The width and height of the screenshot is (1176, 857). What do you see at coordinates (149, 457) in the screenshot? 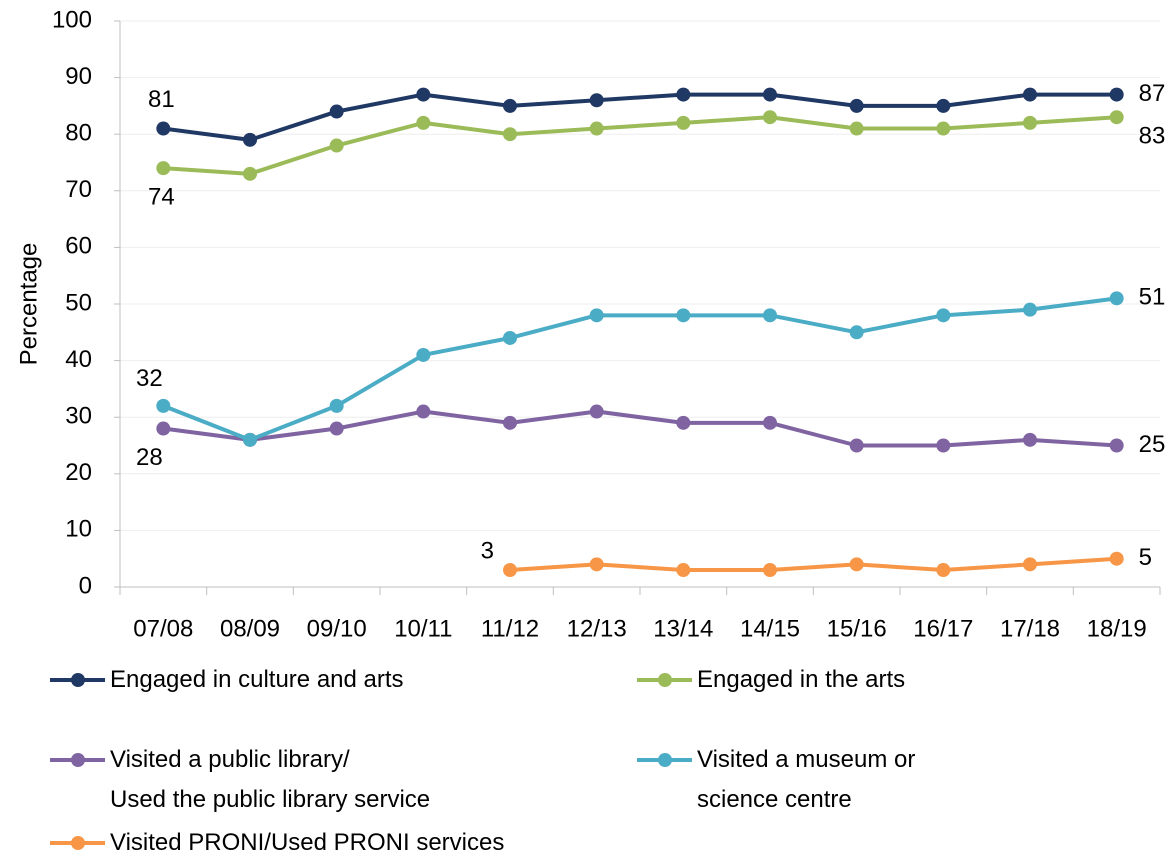
I see `data-label: 28` at bounding box center [149, 457].